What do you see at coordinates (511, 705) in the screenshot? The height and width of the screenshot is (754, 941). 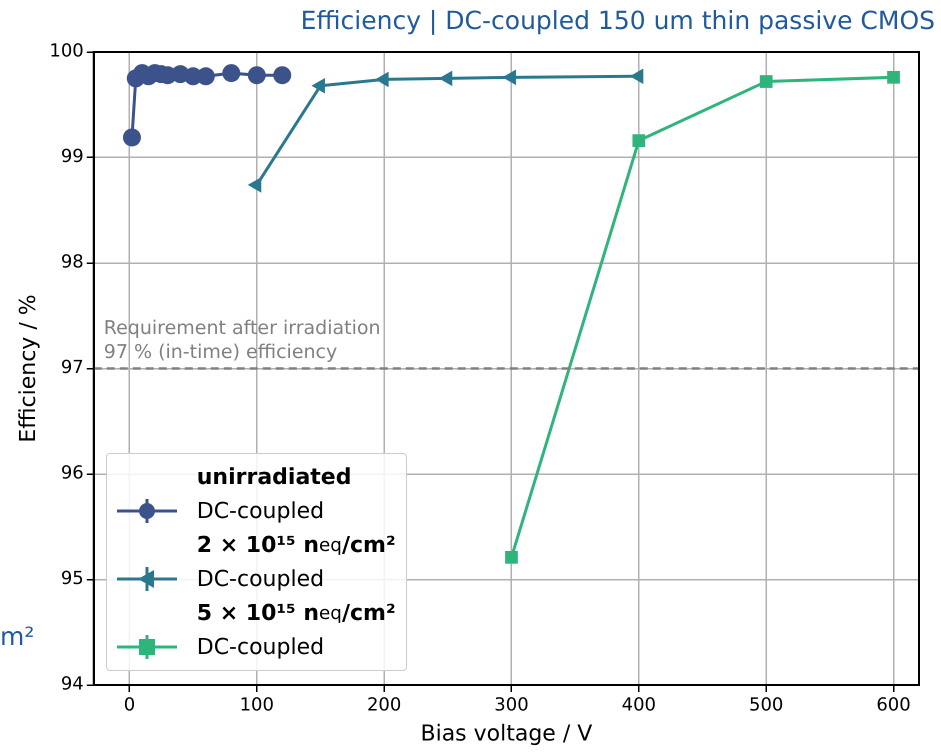 I see `x-tick-label: 300` at bounding box center [511, 705].